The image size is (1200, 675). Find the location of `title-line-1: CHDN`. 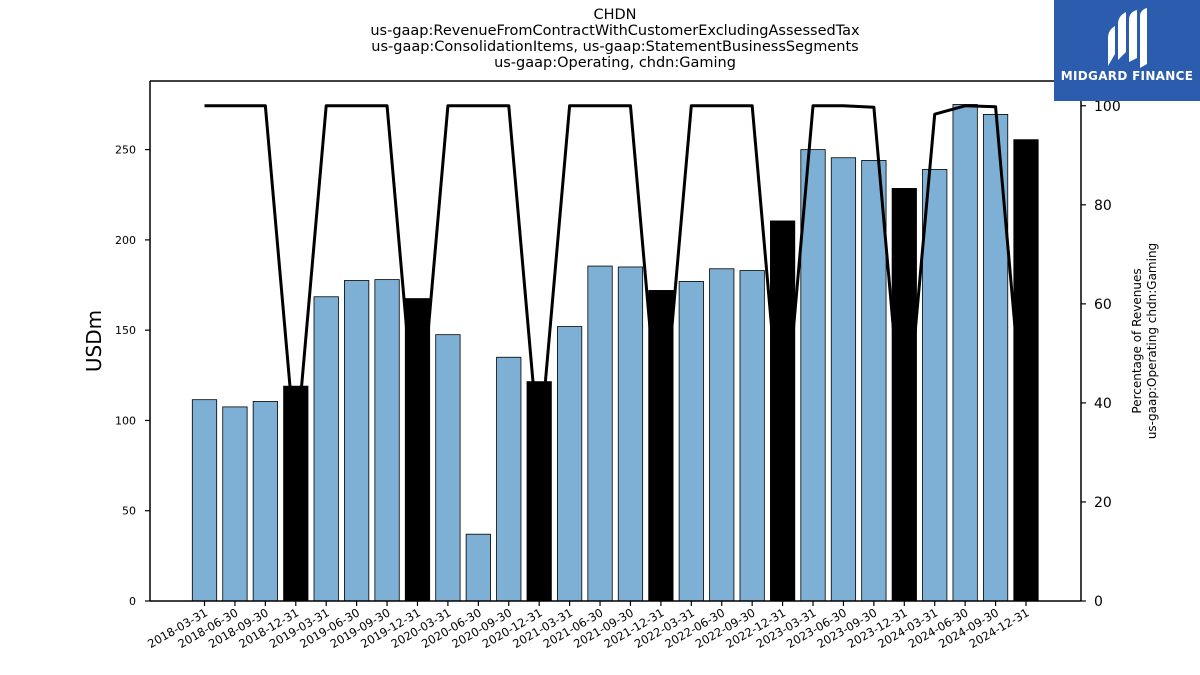

title-line-1: CHDN is located at coordinates (615, 15).